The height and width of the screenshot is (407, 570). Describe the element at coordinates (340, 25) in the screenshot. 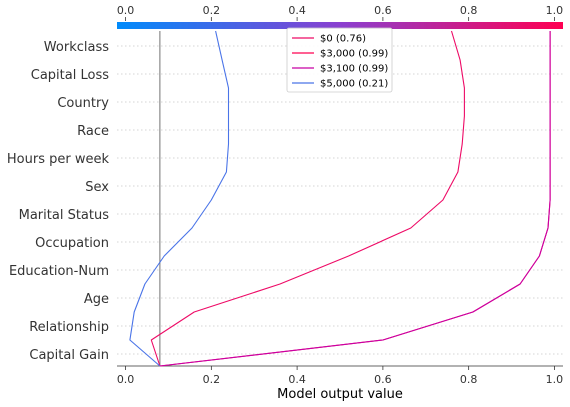

I see `colorbar` at that location.